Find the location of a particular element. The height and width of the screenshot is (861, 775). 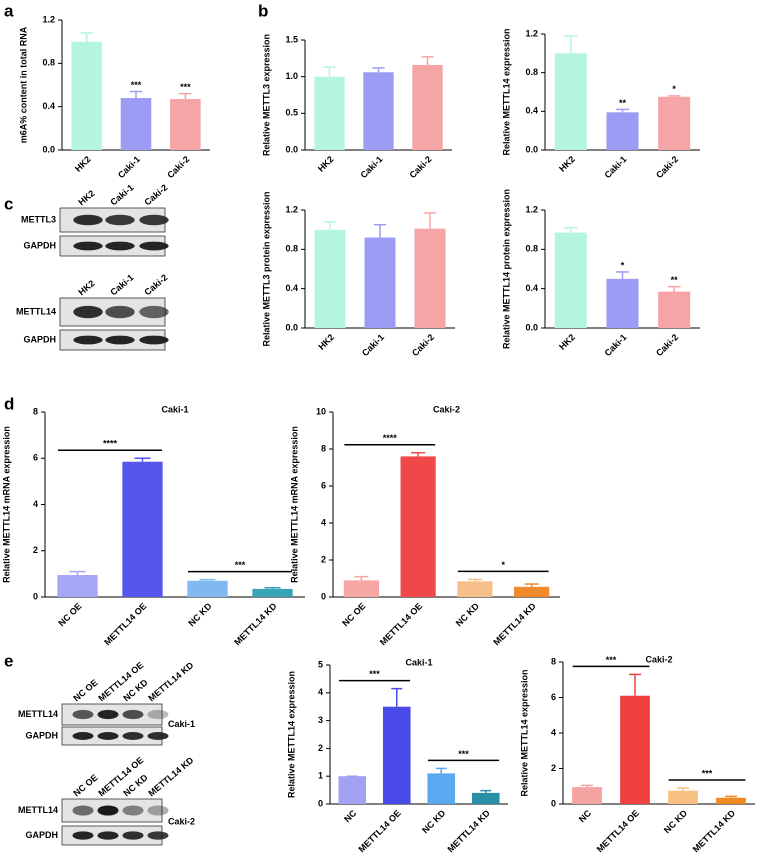

x-tick-label: NC OE is located at coordinates (353, 614).